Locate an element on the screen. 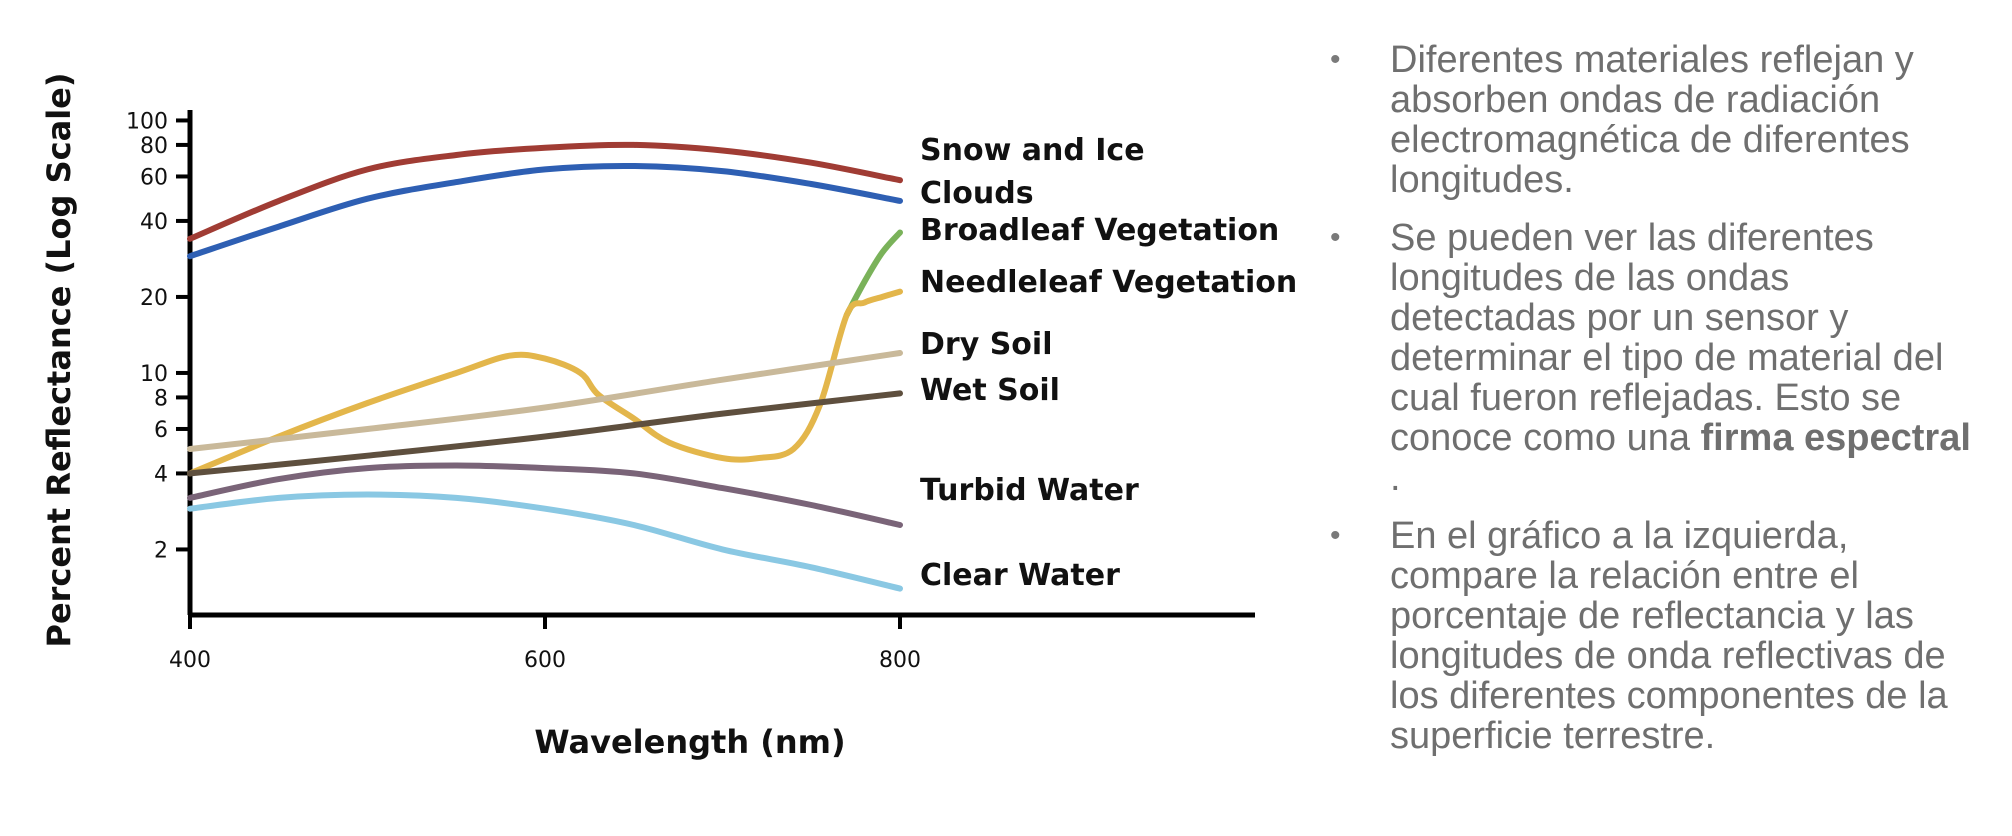 Image resolution: width=2012 pixels, height=836 pixels. series-line-wet-soil is located at coordinates (545, 433).